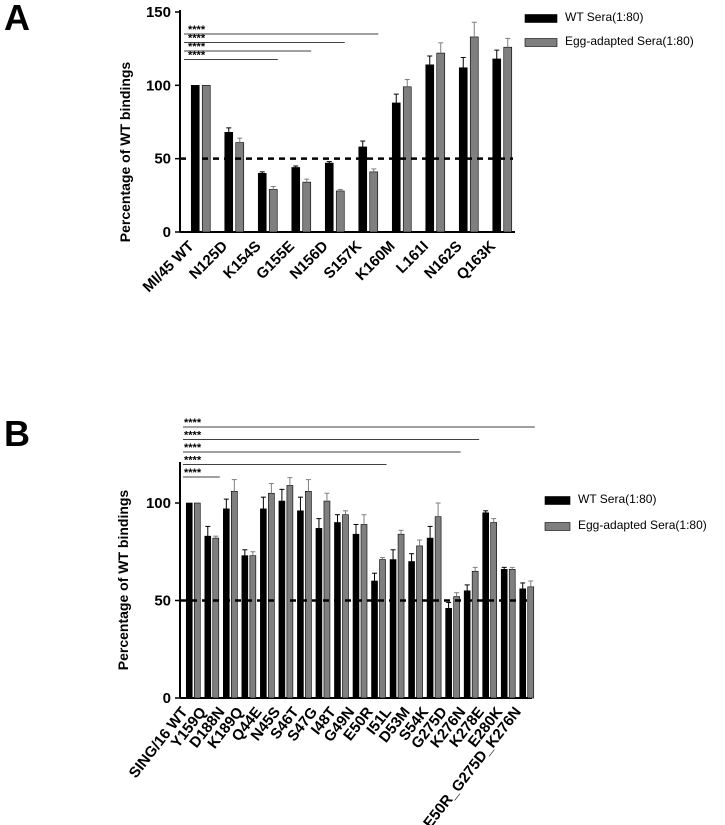 Image resolution: width=725 pixels, height=825 pixels. What do you see at coordinates (167, 698) in the screenshot?
I see `y-tick-label-b: 0` at bounding box center [167, 698].